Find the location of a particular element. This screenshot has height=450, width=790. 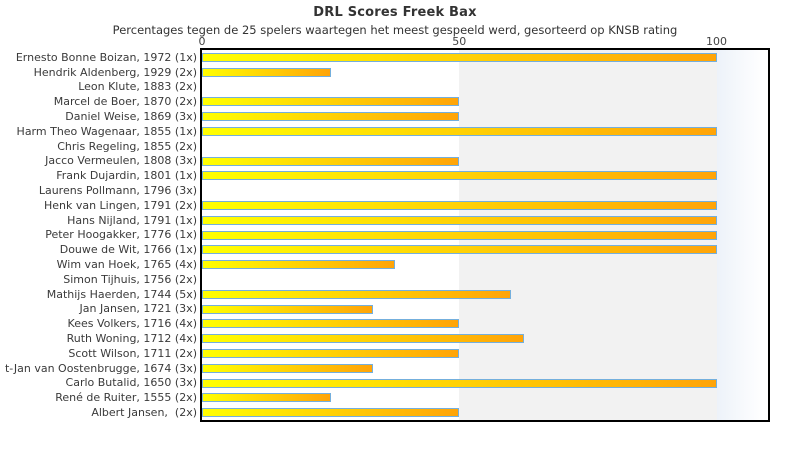

category-label: Wim van Hoek, 1765 (4x) is located at coordinates (126, 265).